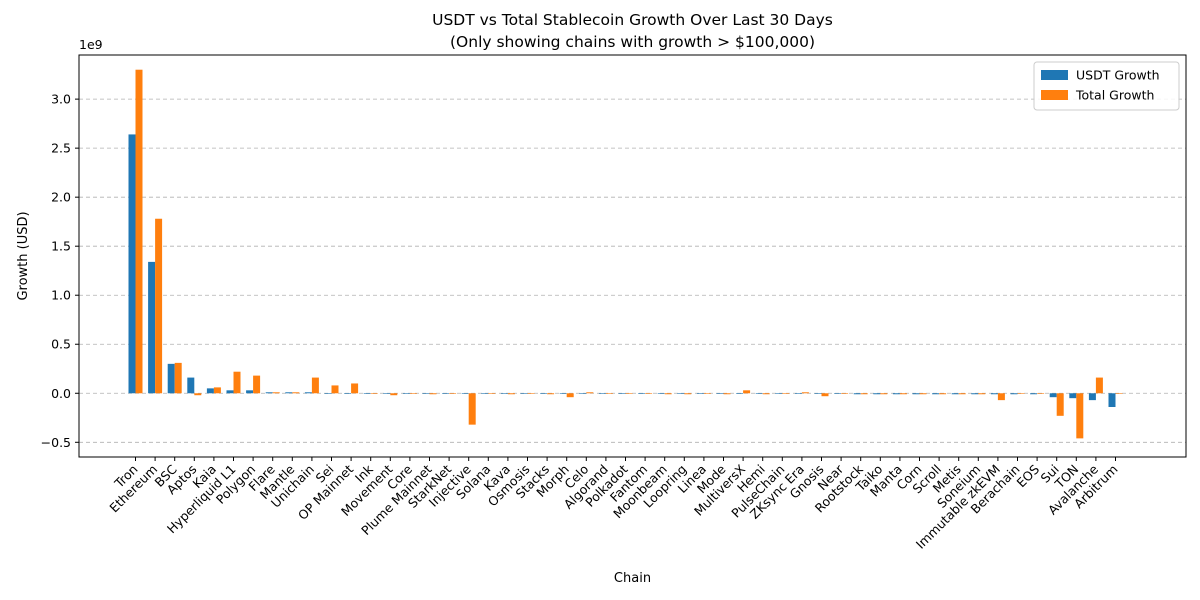 Image resolution: width=1200 pixels, height=600 pixels. I want to click on legend-label-total: Total Growth, so click(1114, 95).